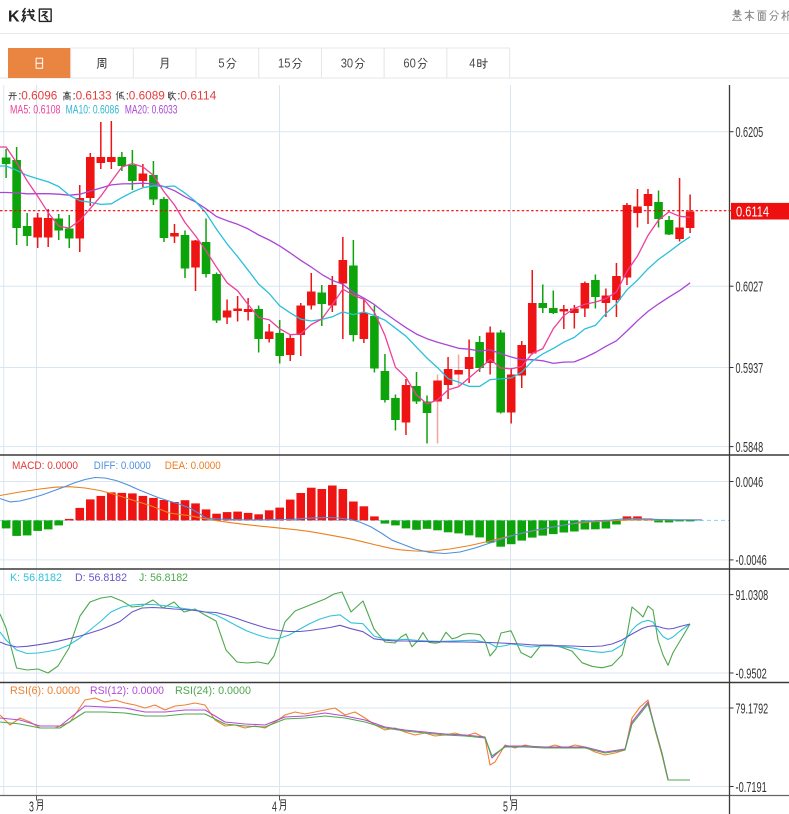 Image resolution: width=789 pixels, height=814 pixels. What do you see at coordinates (101, 578) in the screenshot?
I see `svg-text: D: 56.8182` at bounding box center [101, 578].